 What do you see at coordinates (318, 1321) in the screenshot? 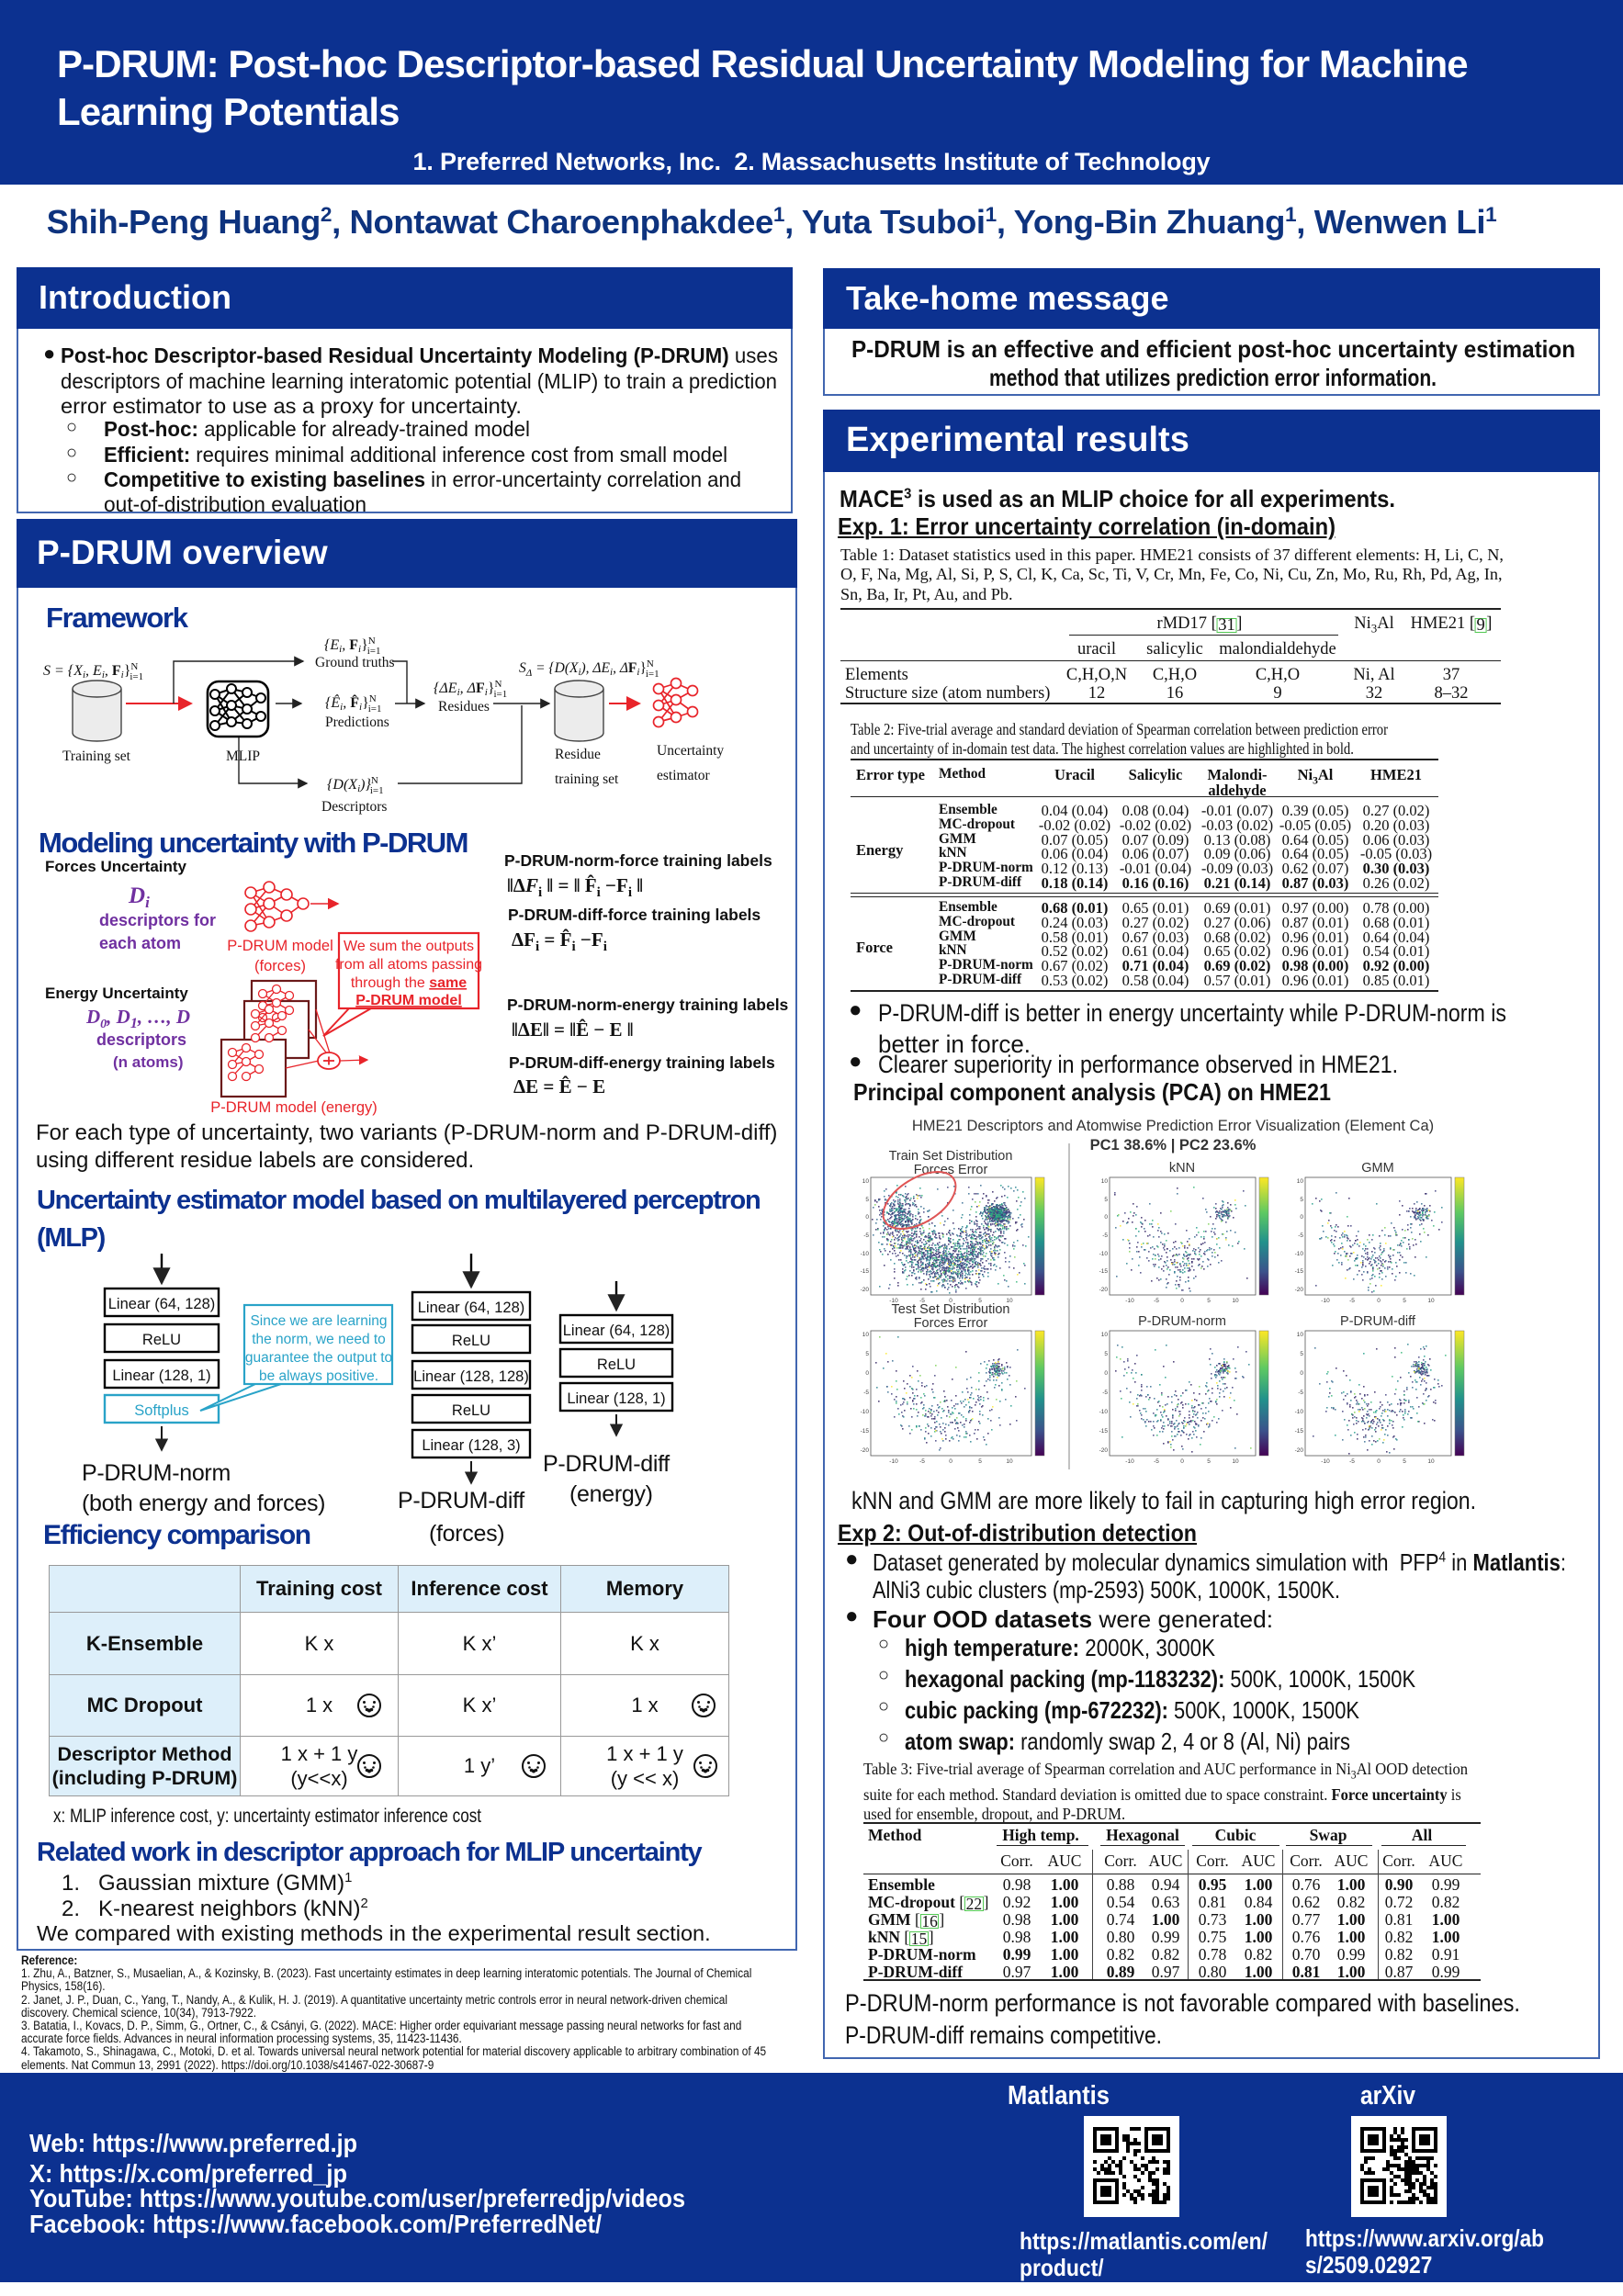
I see `svg-text: Since we are learning` at bounding box center [318, 1321].